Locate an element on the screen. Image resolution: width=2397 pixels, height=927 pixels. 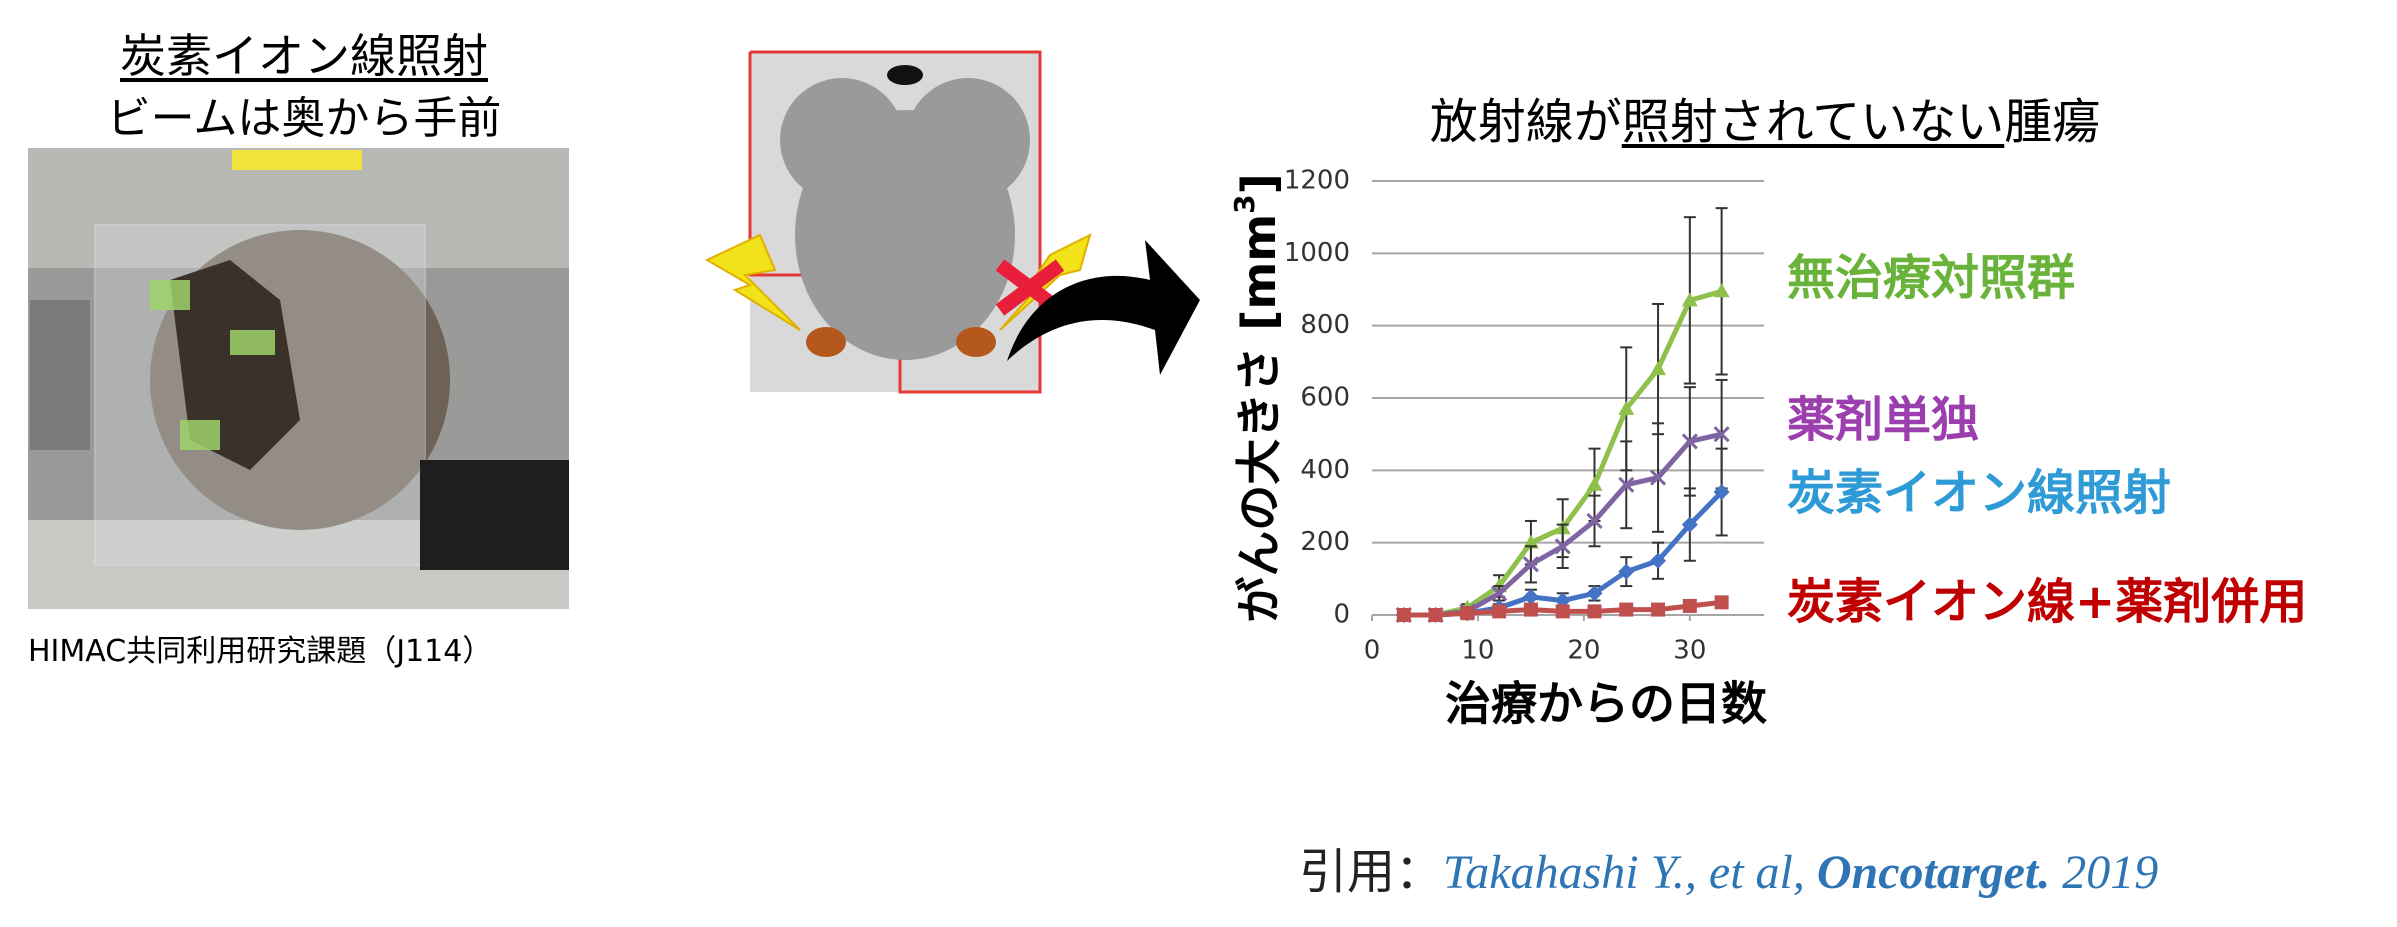
y-tick-label: 0 is located at coordinates (1341, 615).